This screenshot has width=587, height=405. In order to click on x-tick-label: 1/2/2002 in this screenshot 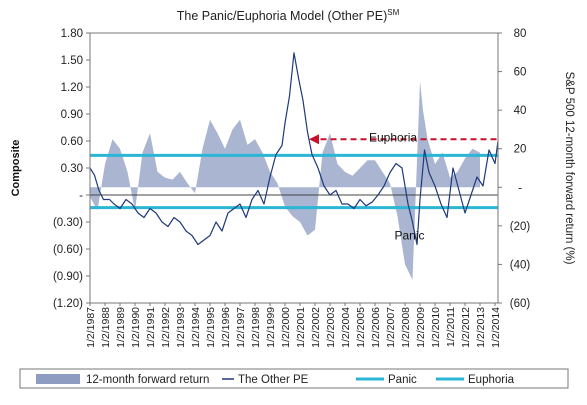, I will do `click(316, 327)`.